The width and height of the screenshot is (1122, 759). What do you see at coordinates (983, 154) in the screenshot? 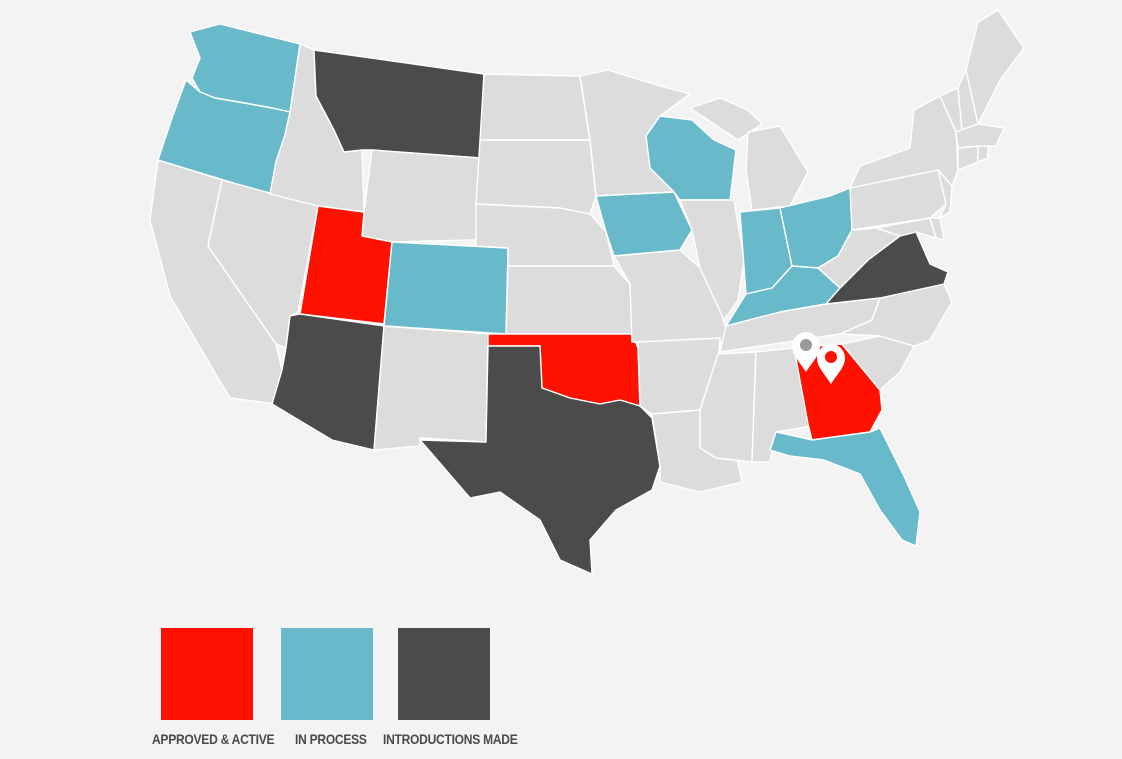
I see `state-rhode-island` at bounding box center [983, 154].